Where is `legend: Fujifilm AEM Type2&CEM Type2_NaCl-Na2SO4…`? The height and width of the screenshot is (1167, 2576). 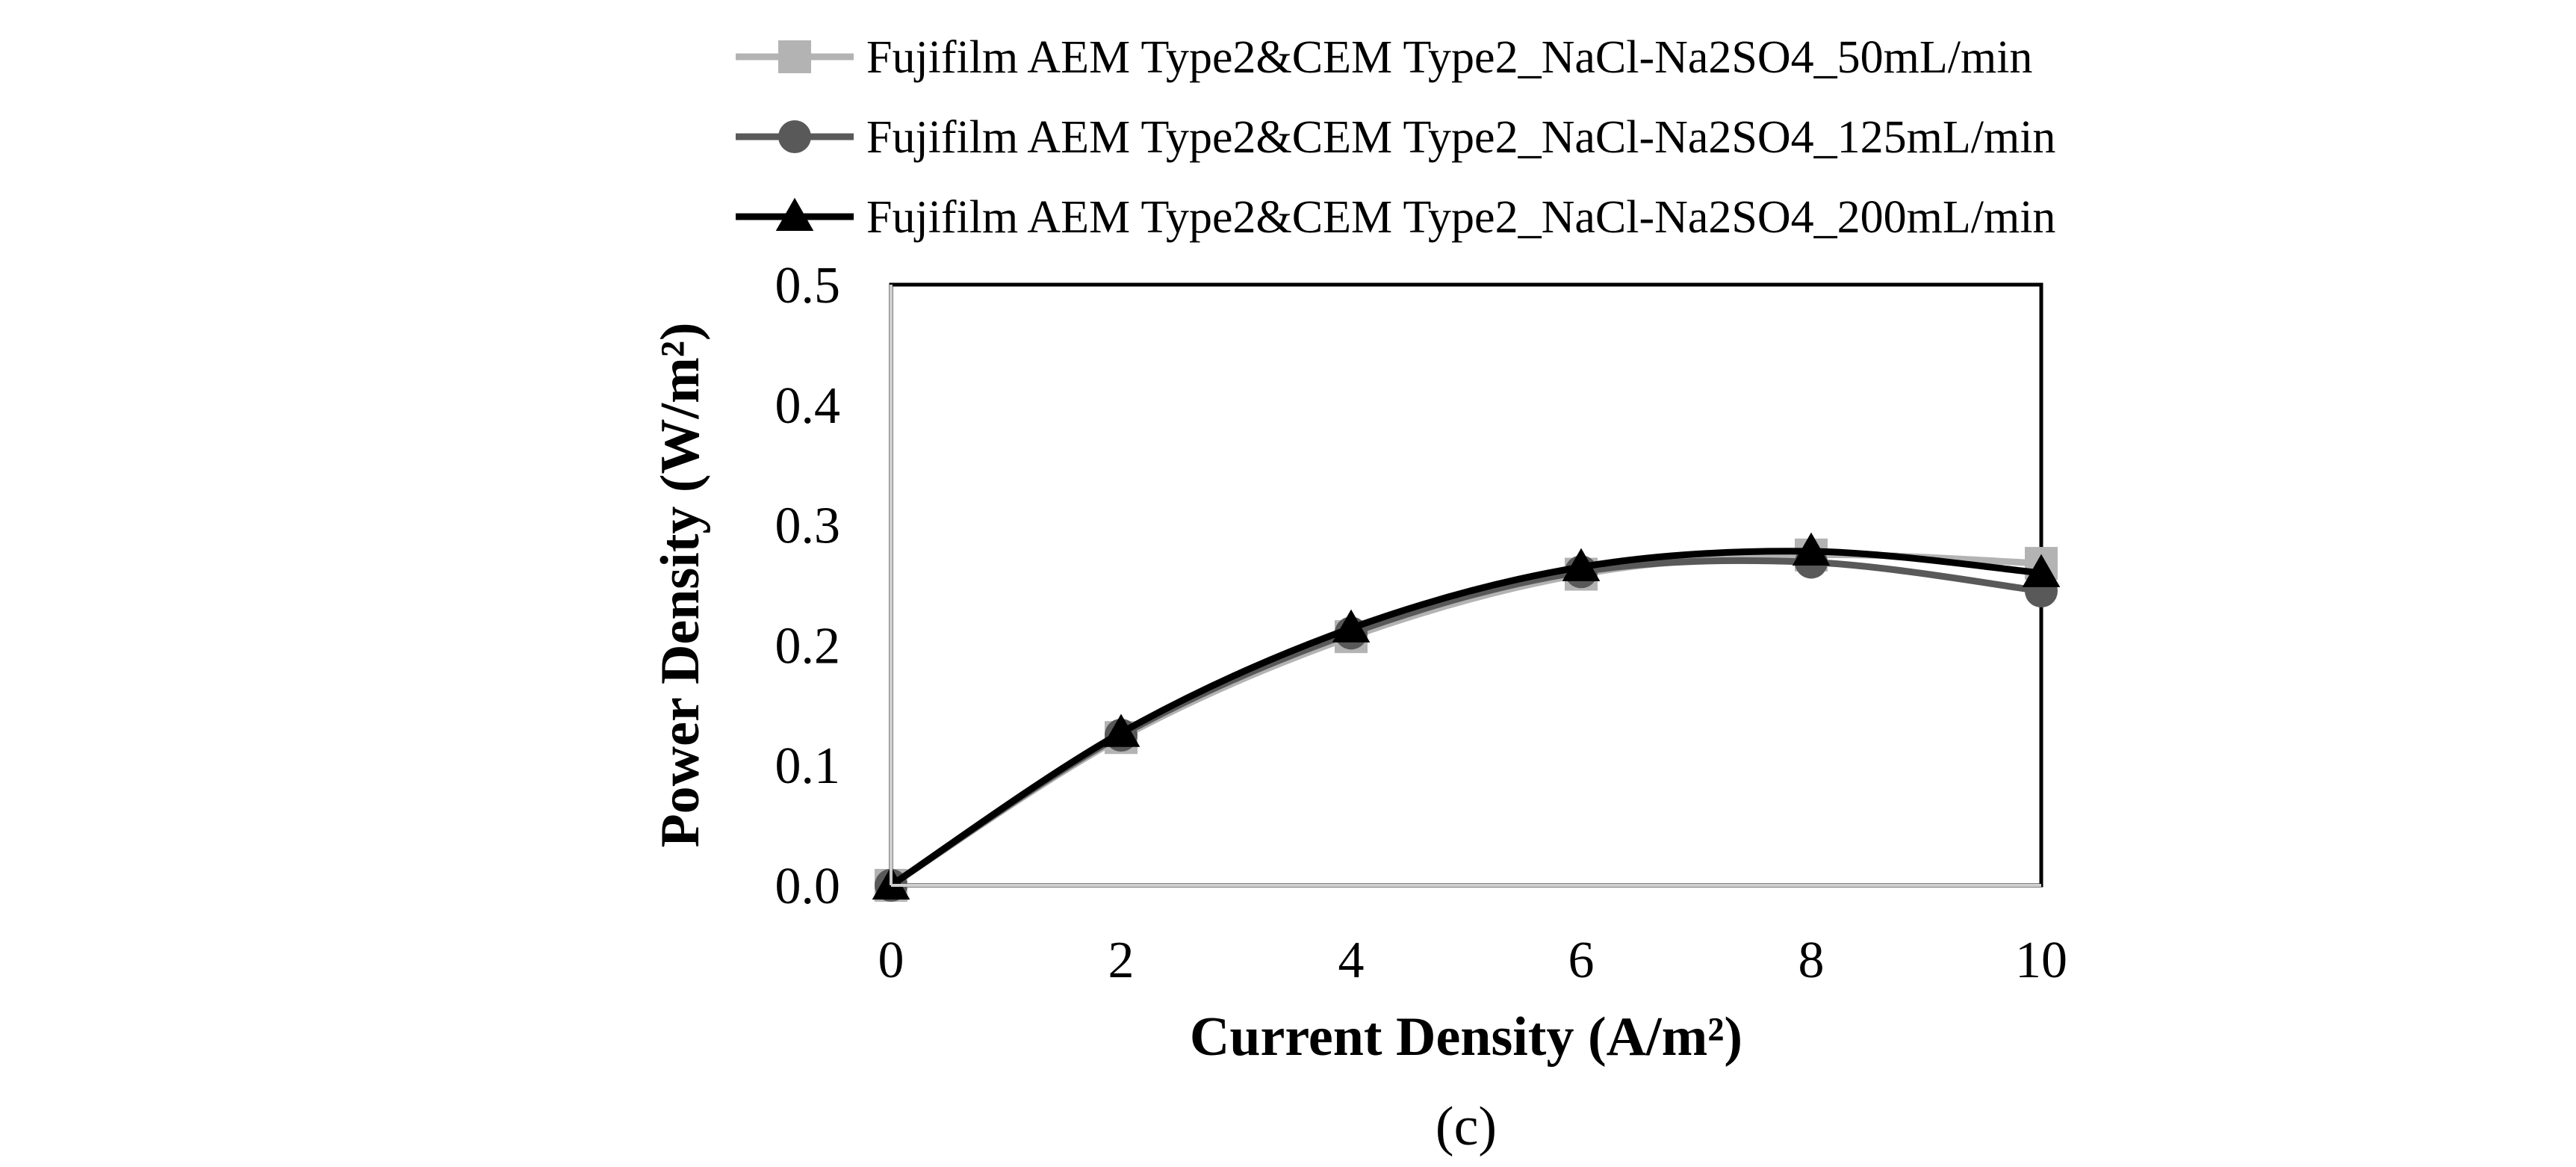
legend: Fujifilm AEM Type2&CEM Type2_NaCl-Na2SO4… is located at coordinates (1395, 137).